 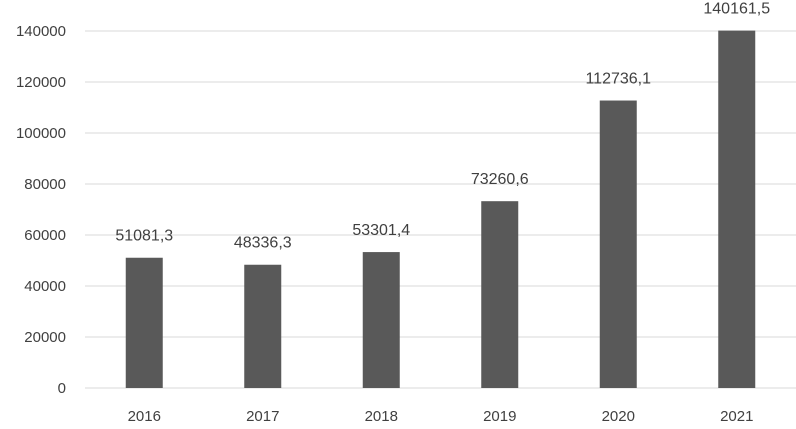 I want to click on y-tick-label: 120000, so click(x=41, y=82).